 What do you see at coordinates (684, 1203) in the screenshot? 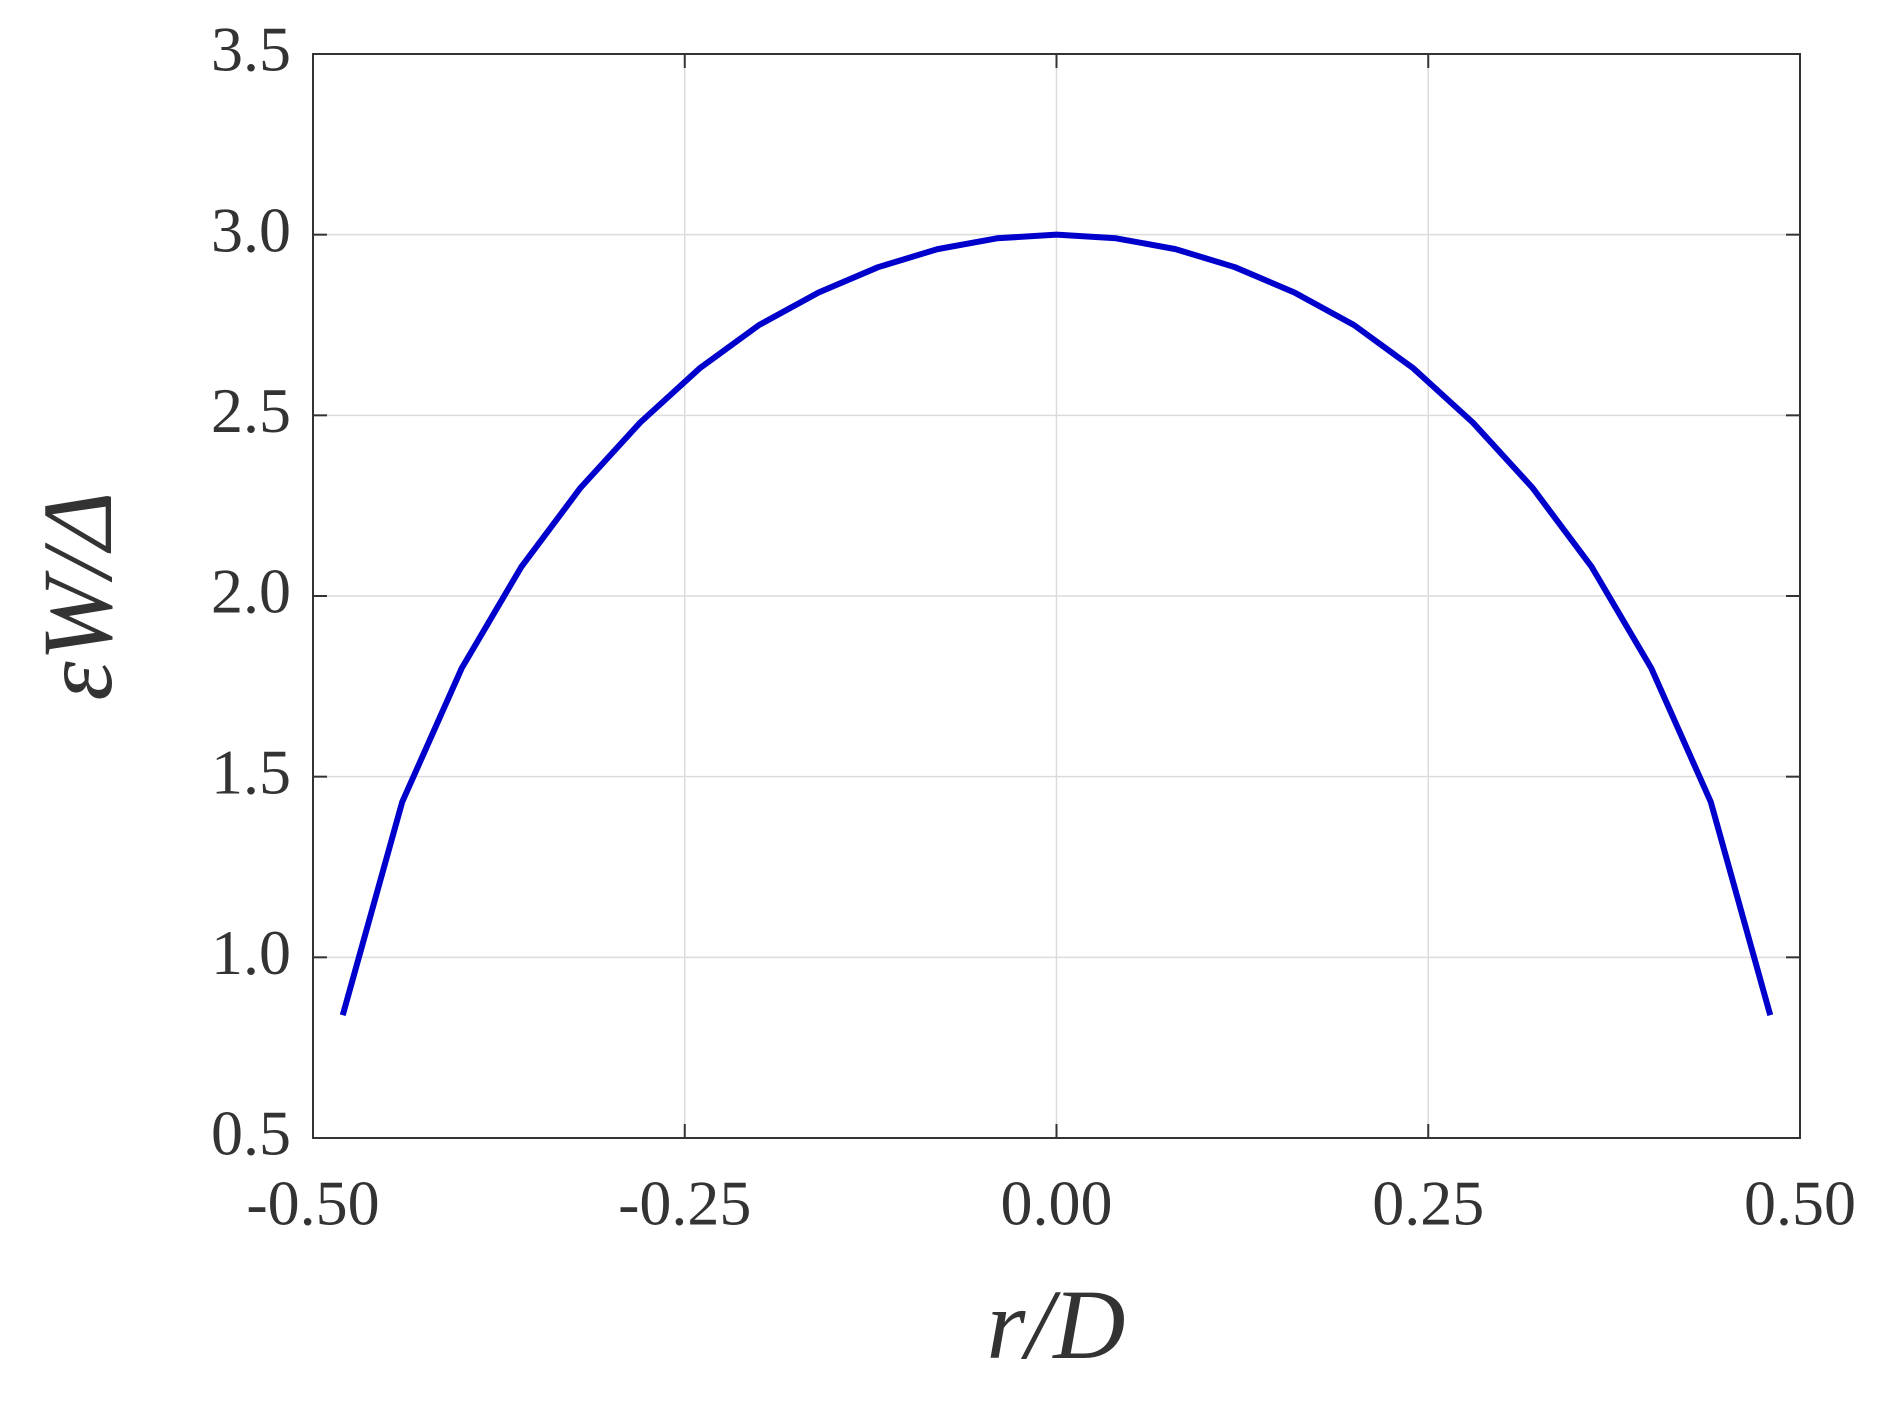
I see `x-tick-label: -0.25` at bounding box center [684, 1203].